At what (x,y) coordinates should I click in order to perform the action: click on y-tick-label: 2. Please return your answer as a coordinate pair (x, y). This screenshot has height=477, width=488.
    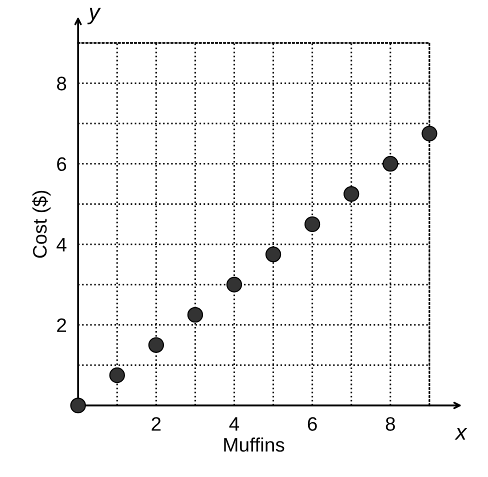
    Looking at the image, I should click on (61, 325).